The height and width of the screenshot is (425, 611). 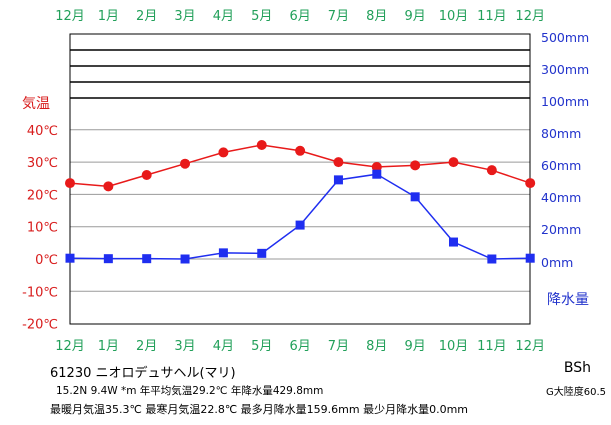 I want to click on month-label-top: 2月, so click(x=146, y=16).